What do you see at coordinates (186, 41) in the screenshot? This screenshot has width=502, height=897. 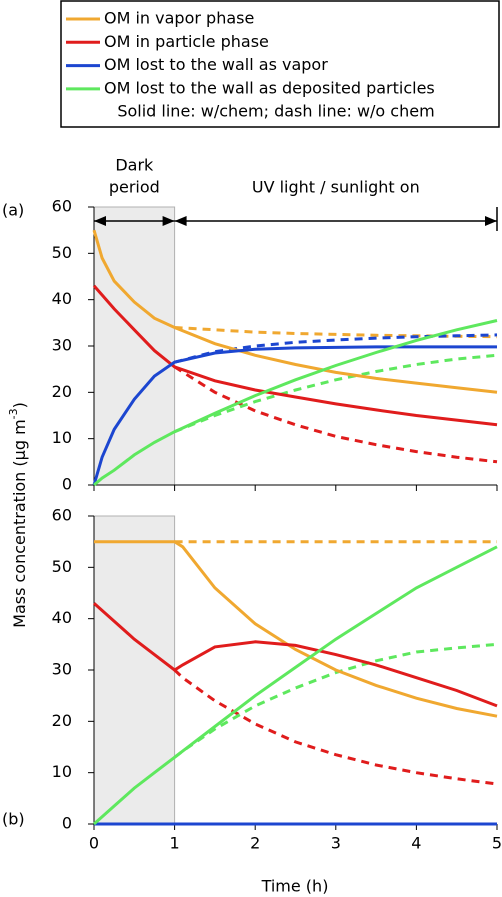 I see `legend-label: OM in particle phase` at bounding box center [186, 41].